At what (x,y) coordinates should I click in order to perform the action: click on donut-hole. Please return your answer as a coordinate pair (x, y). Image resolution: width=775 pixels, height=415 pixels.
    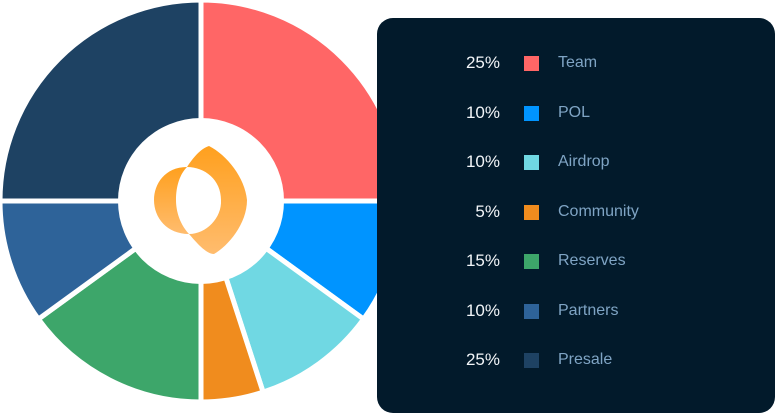
    Looking at the image, I should click on (201, 201).